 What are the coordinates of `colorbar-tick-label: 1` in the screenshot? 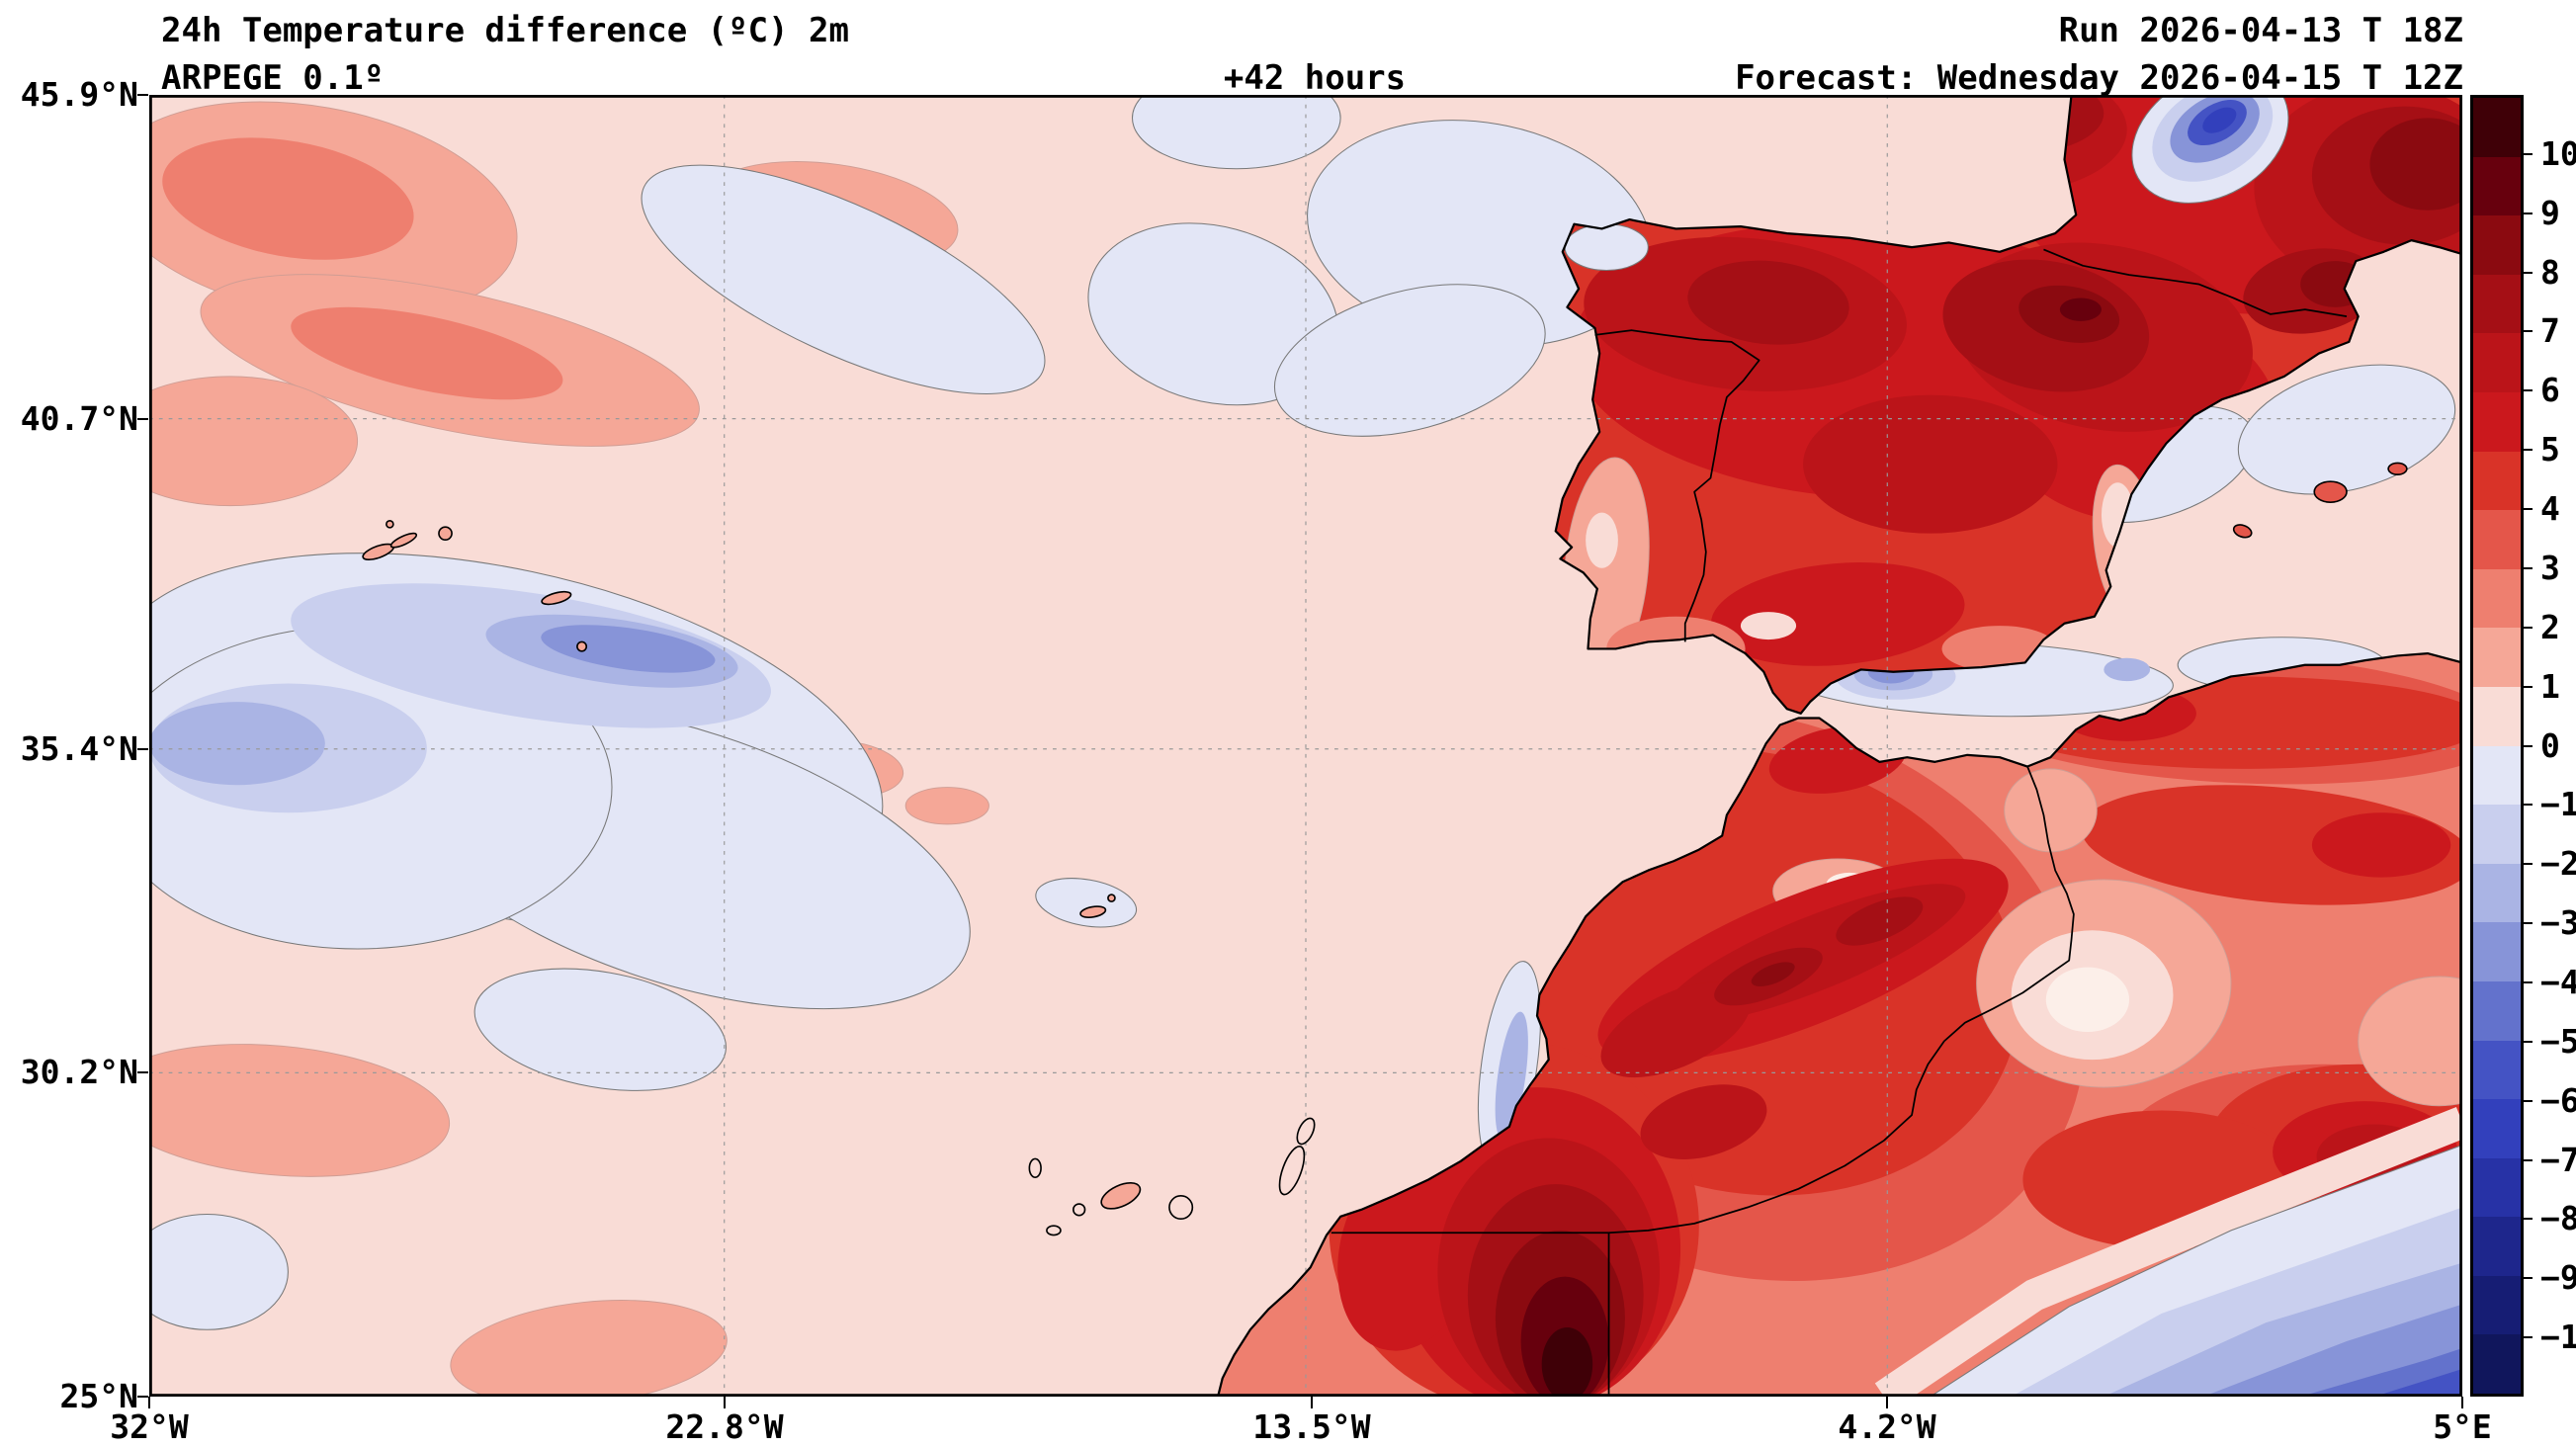 It's located at (2550, 686).